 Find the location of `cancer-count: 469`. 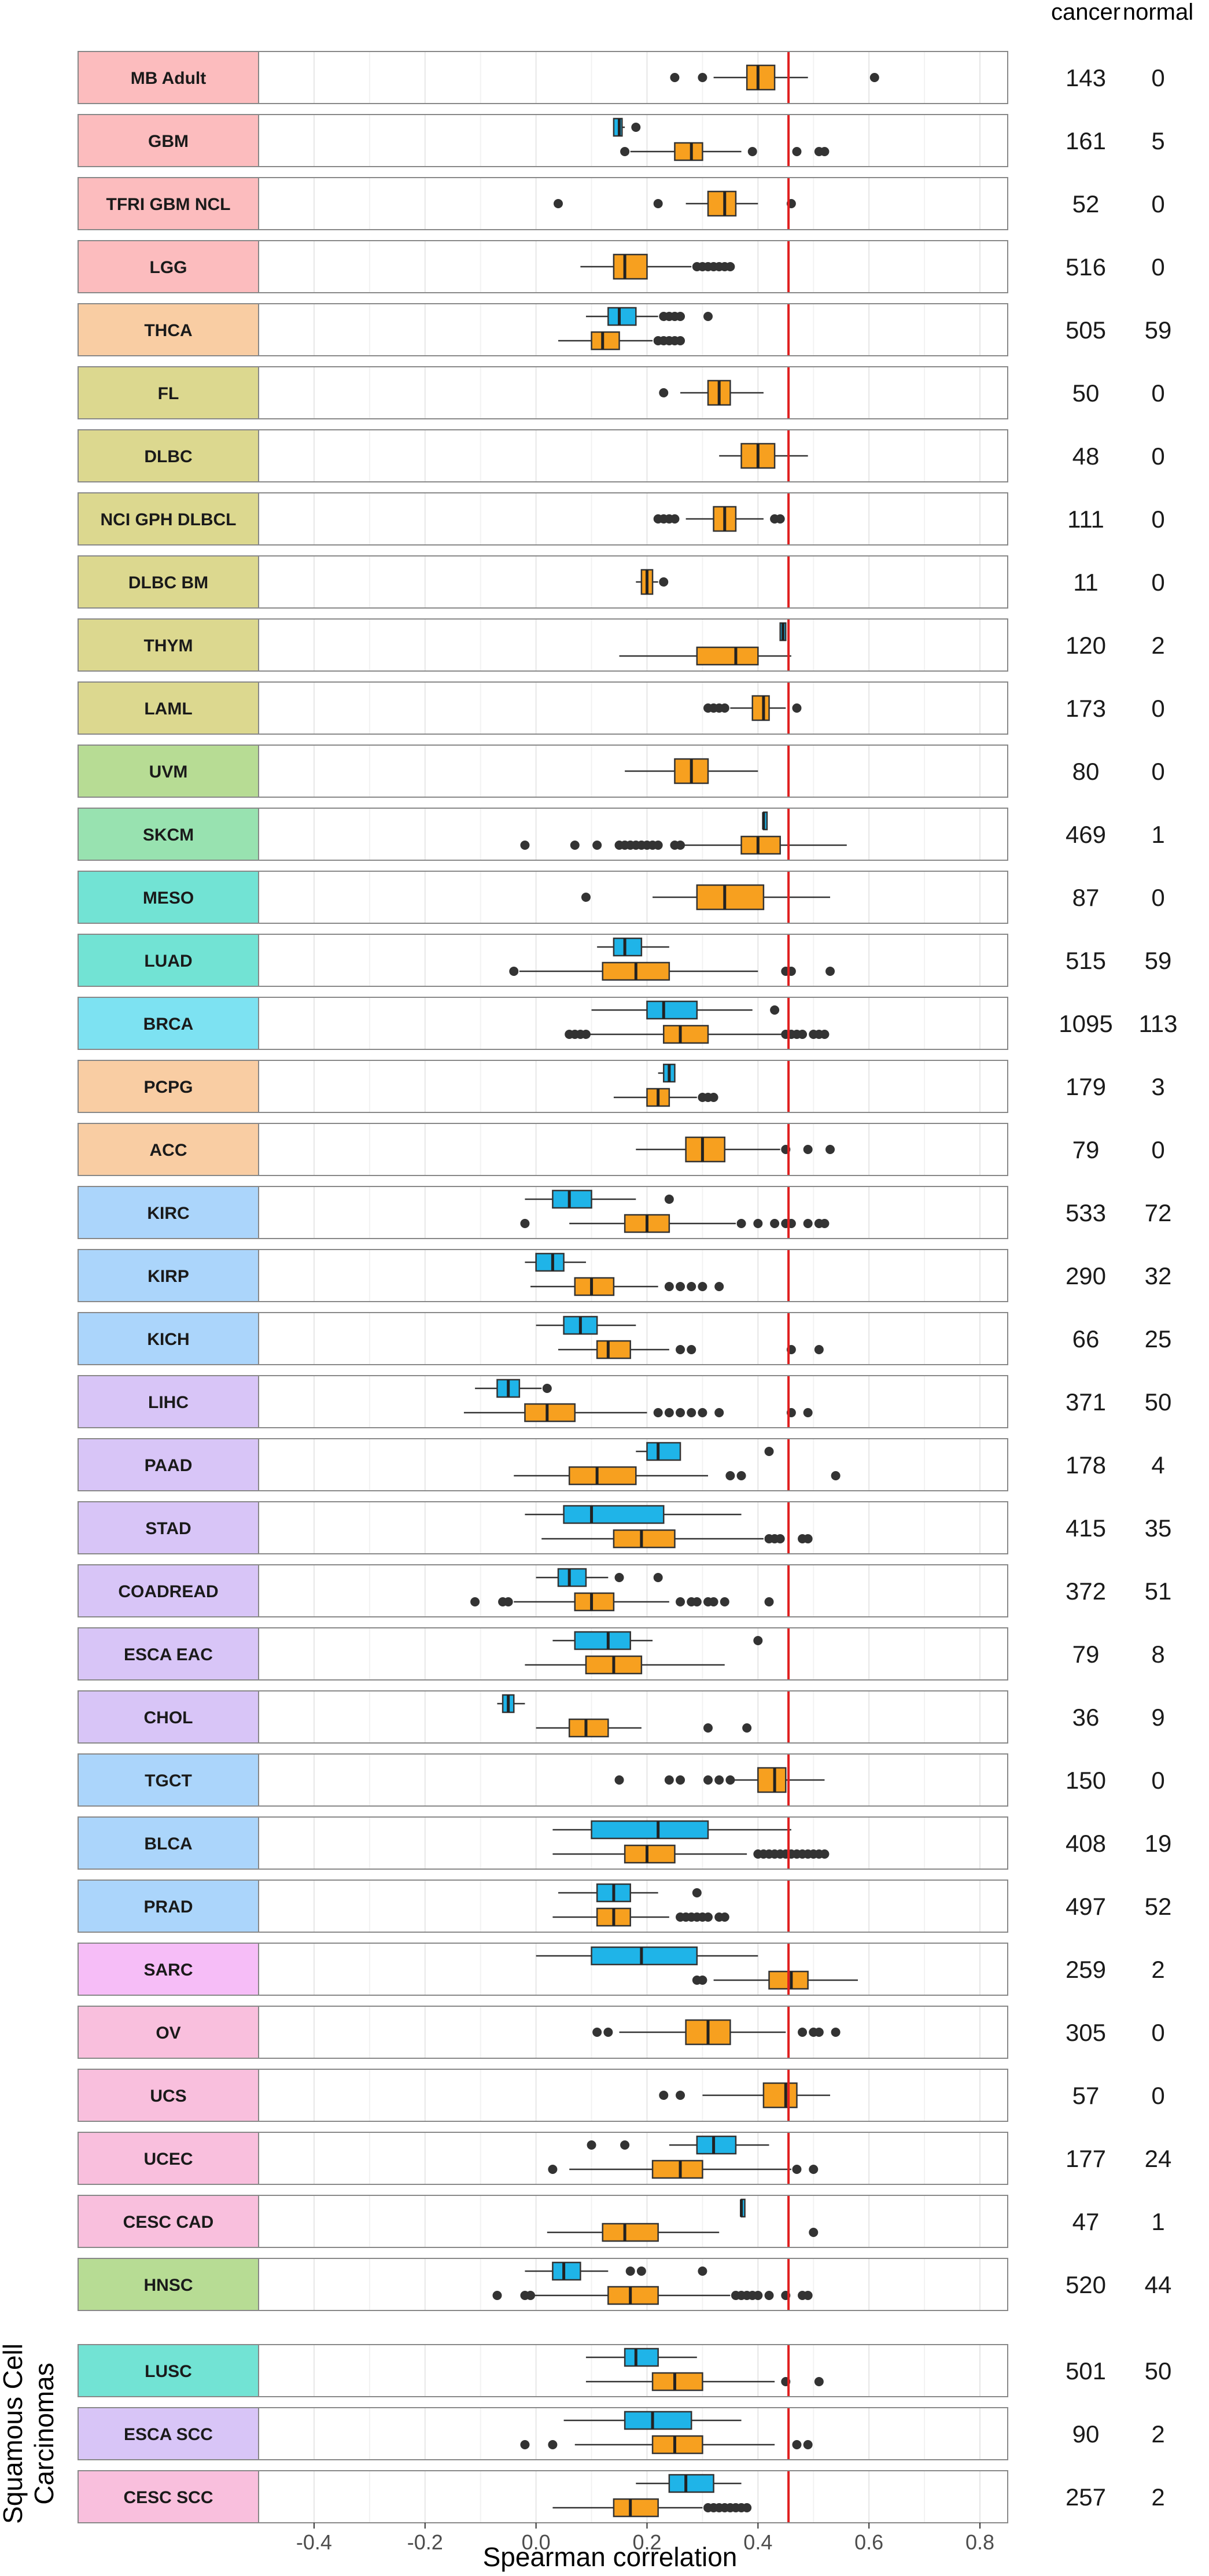

cancer-count: 469 is located at coordinates (1086, 834).